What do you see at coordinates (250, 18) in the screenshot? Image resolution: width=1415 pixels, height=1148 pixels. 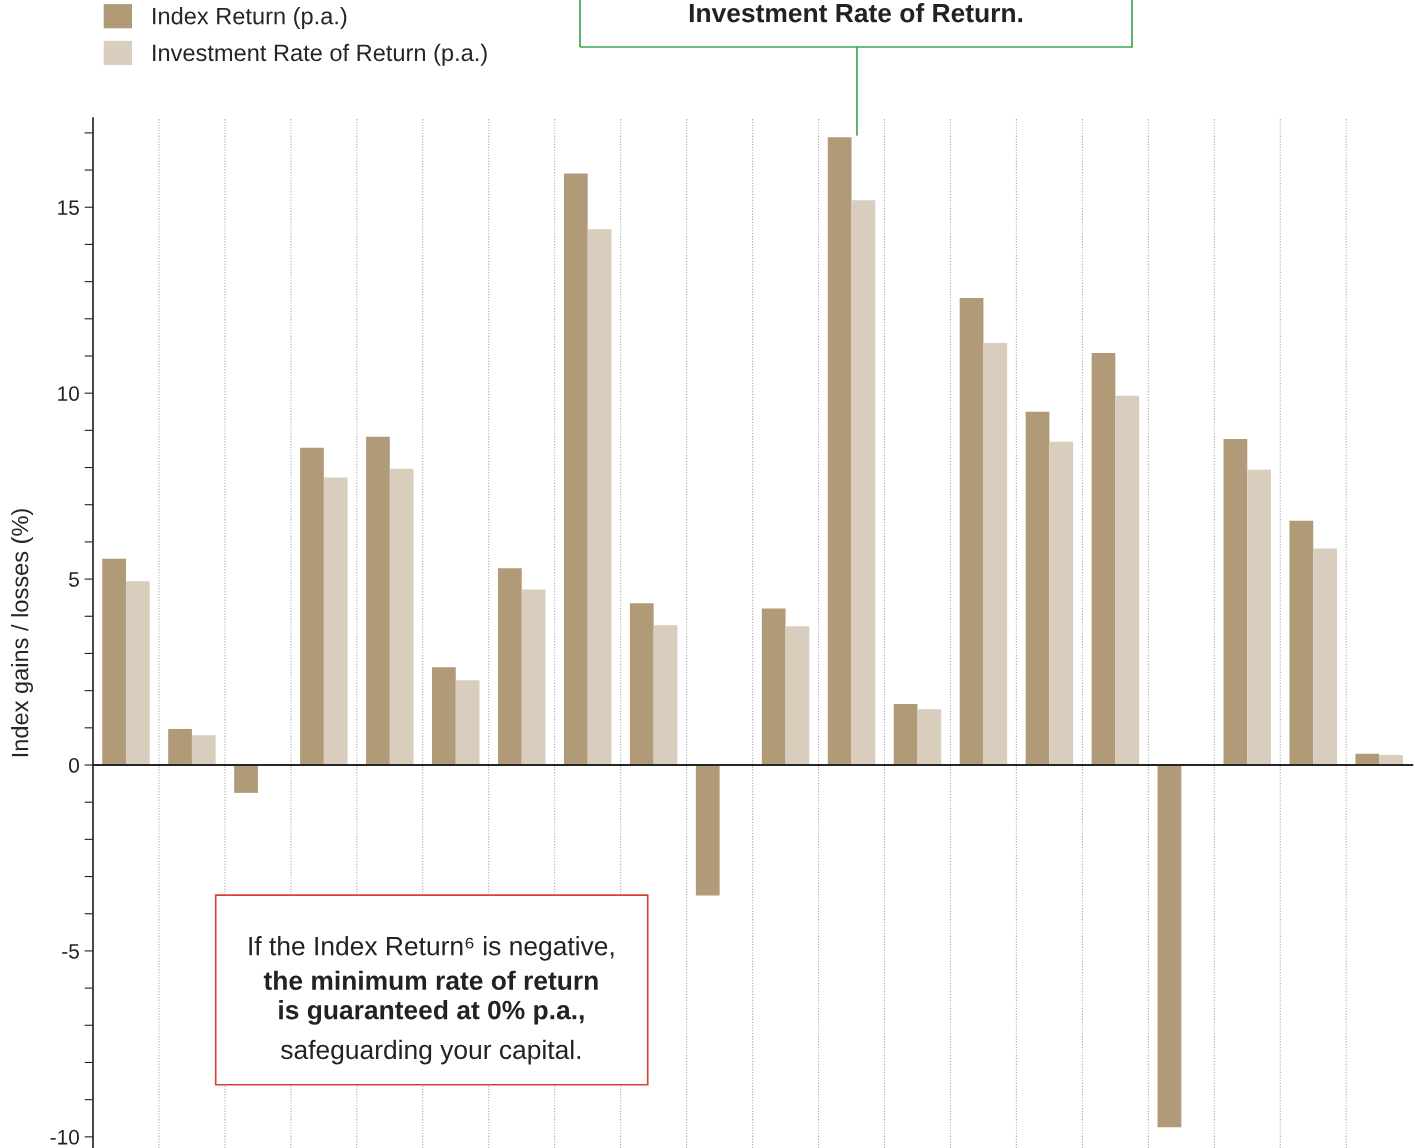 I see `legend-label: Index Return (p.a.)` at bounding box center [250, 18].